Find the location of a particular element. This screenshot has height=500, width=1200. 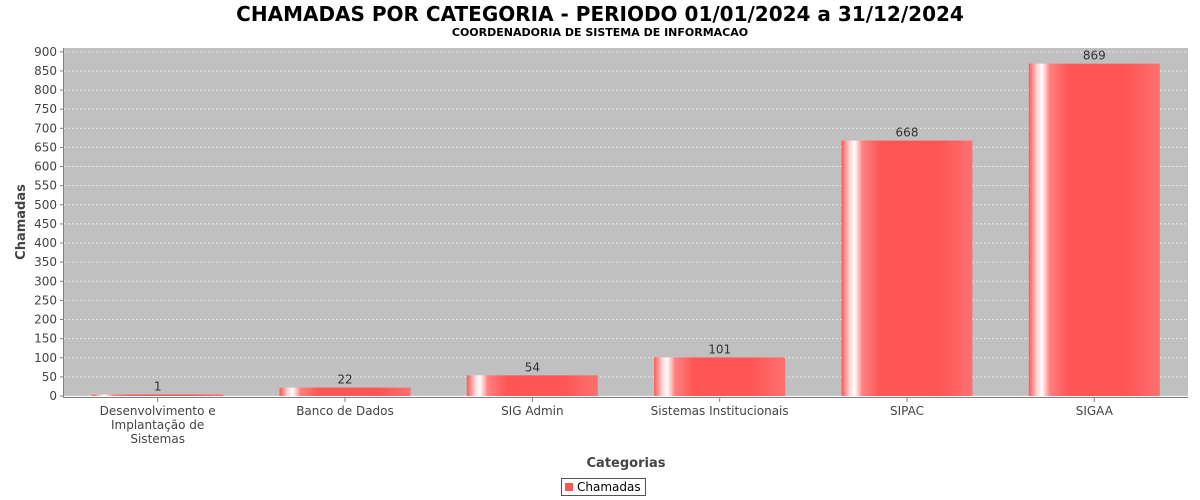

bar-value-label: 1 is located at coordinates (158, 387).